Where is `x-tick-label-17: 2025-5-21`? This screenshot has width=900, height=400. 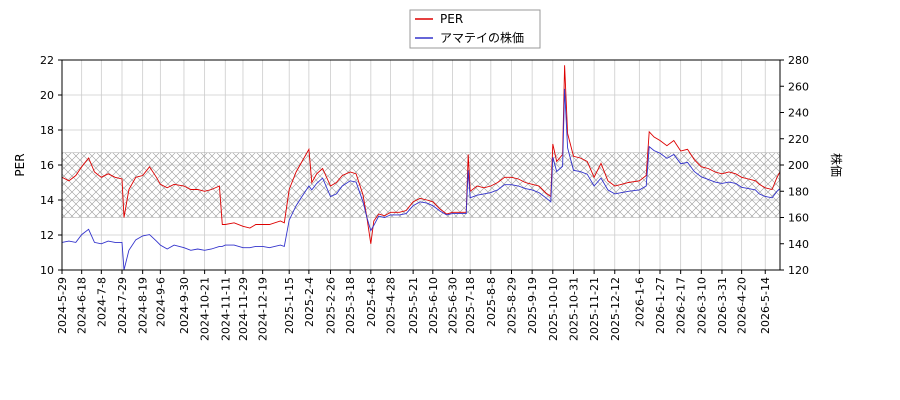
x-tick-label-17: 2025-5-21 is located at coordinates (413, 305).